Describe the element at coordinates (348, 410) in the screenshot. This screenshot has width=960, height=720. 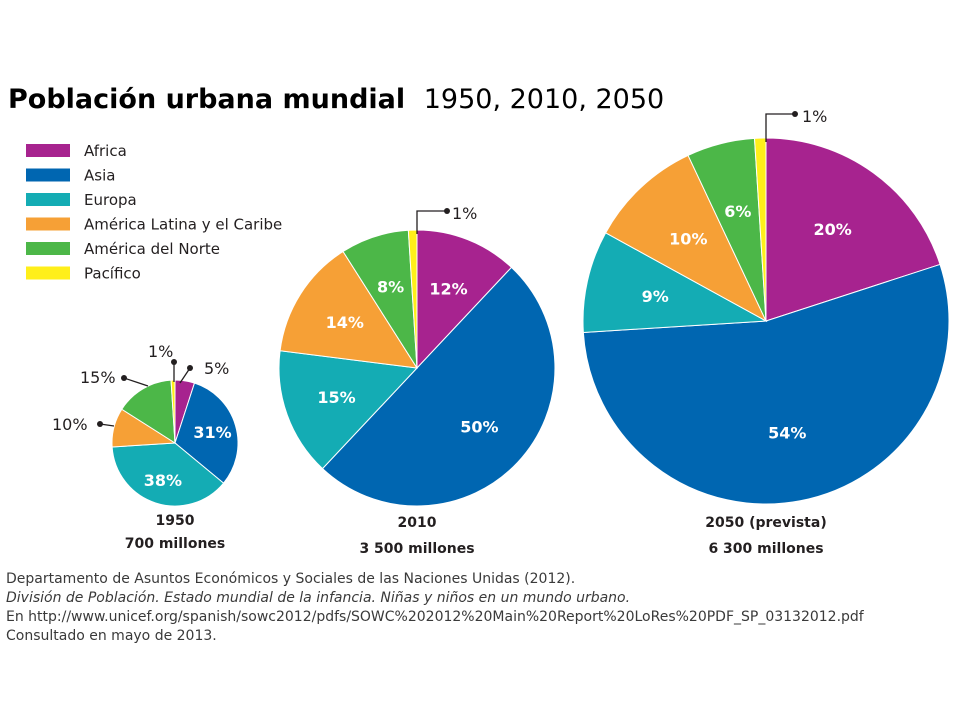
I see `slice-2010-europa` at that location.